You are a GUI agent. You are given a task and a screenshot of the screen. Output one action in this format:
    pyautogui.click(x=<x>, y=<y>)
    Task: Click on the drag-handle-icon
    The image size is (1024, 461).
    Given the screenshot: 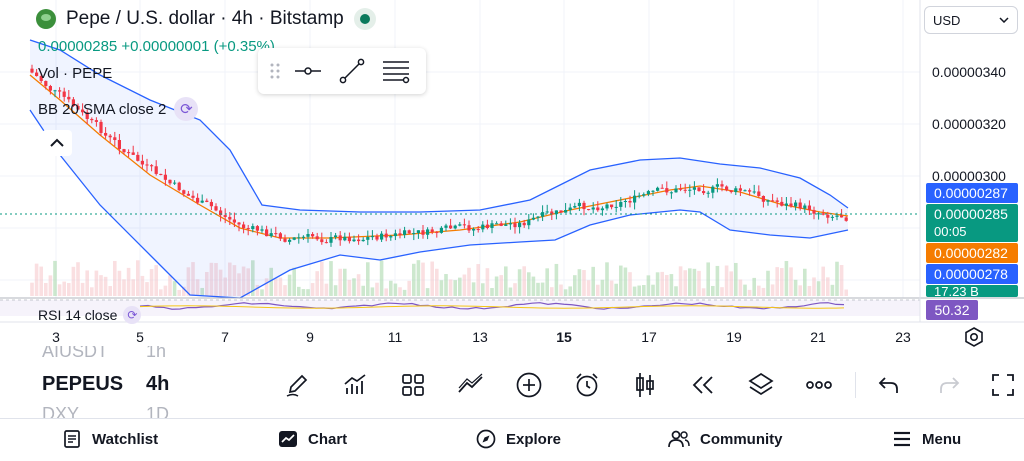 What is the action you would take?
    pyautogui.click(x=275, y=71)
    